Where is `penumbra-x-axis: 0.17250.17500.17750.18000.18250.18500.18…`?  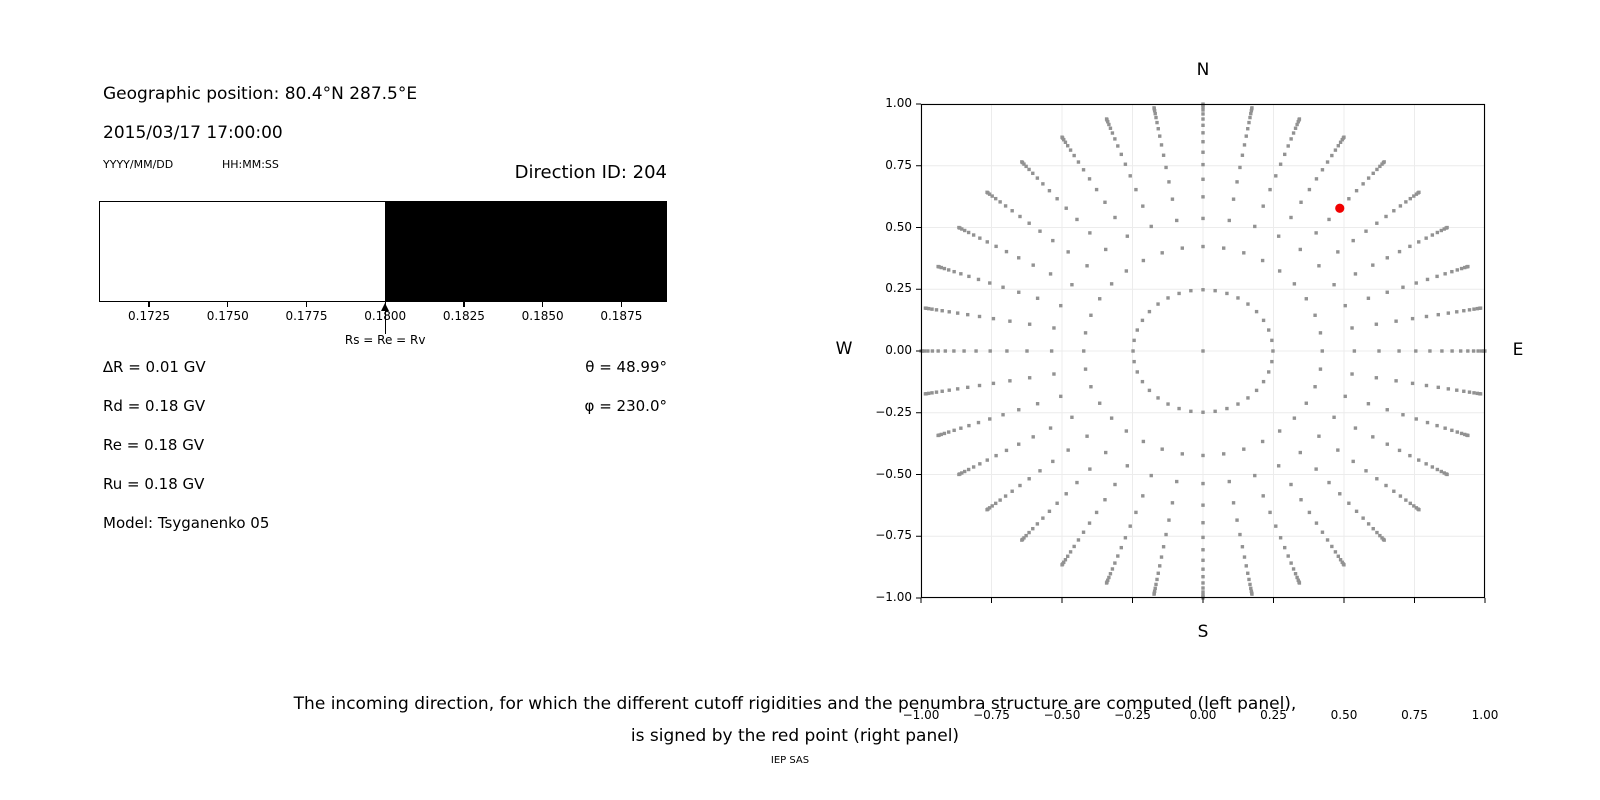
penumbra-x-axis: 0.17250.17500.17750.18000.18250.18500.18… is located at coordinates (383, 317).